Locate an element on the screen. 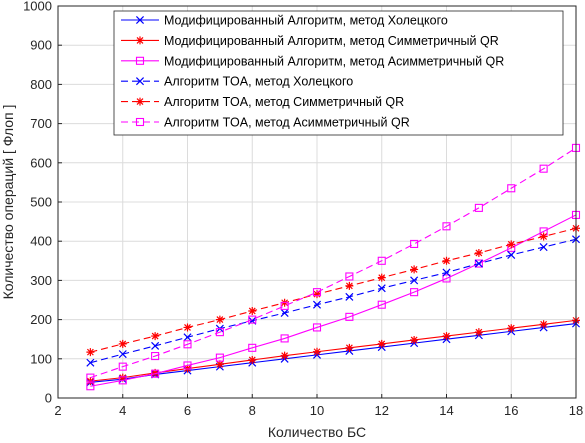  legend-item: Алгоритм TOA, метод Асимметричный QR is located at coordinates (265, 123).